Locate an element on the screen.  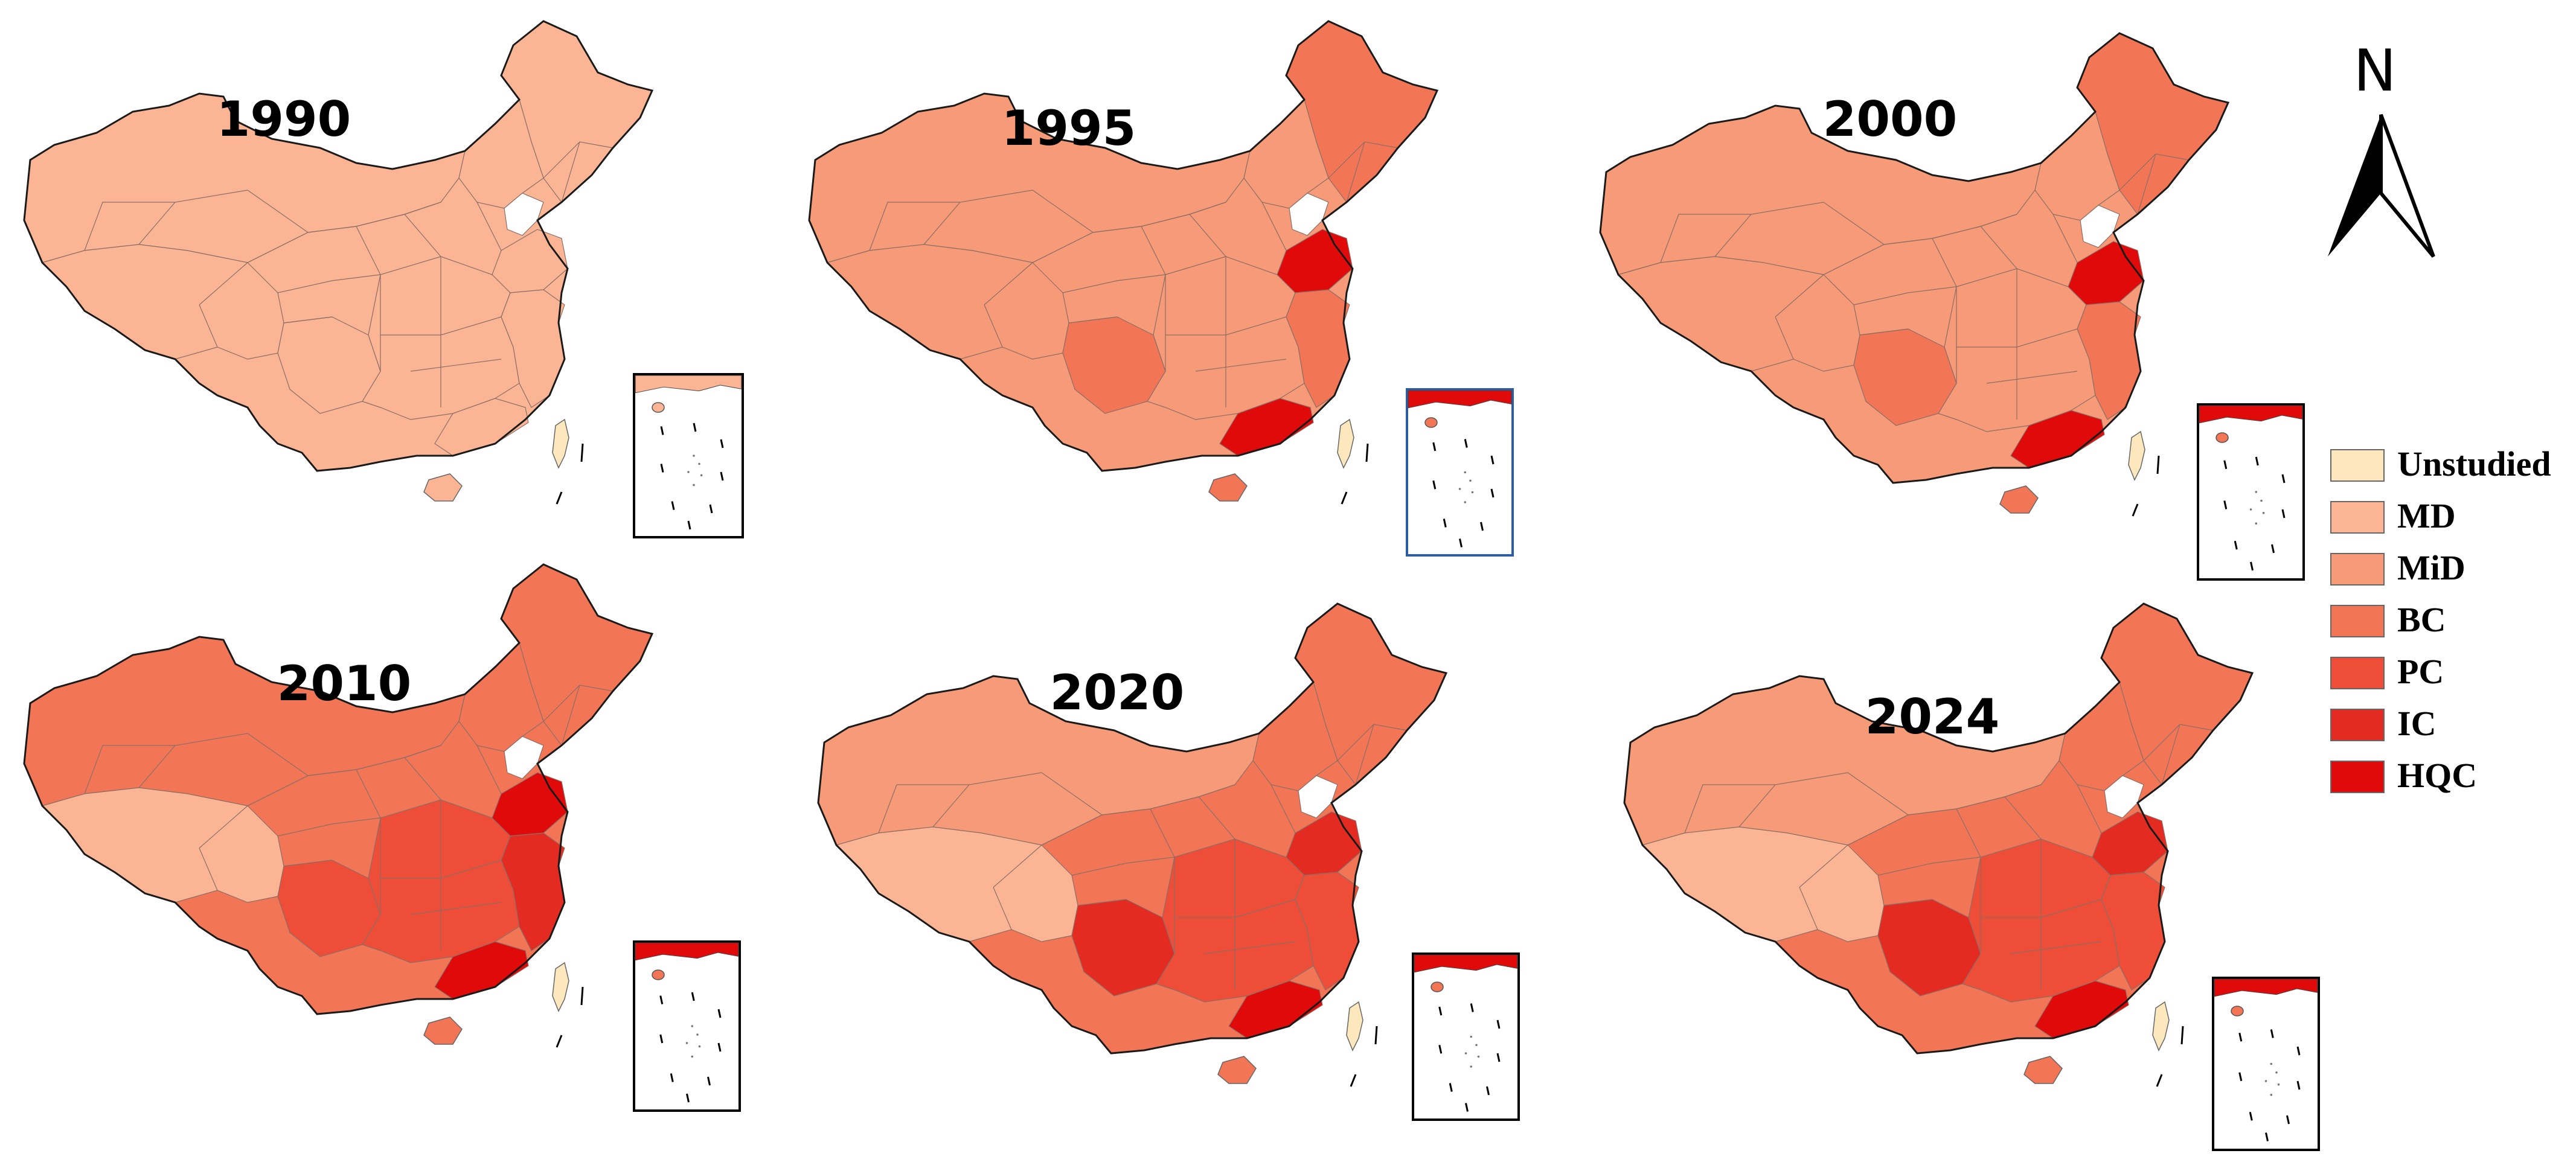
legend-swatch-pc is located at coordinates (2357, 673).